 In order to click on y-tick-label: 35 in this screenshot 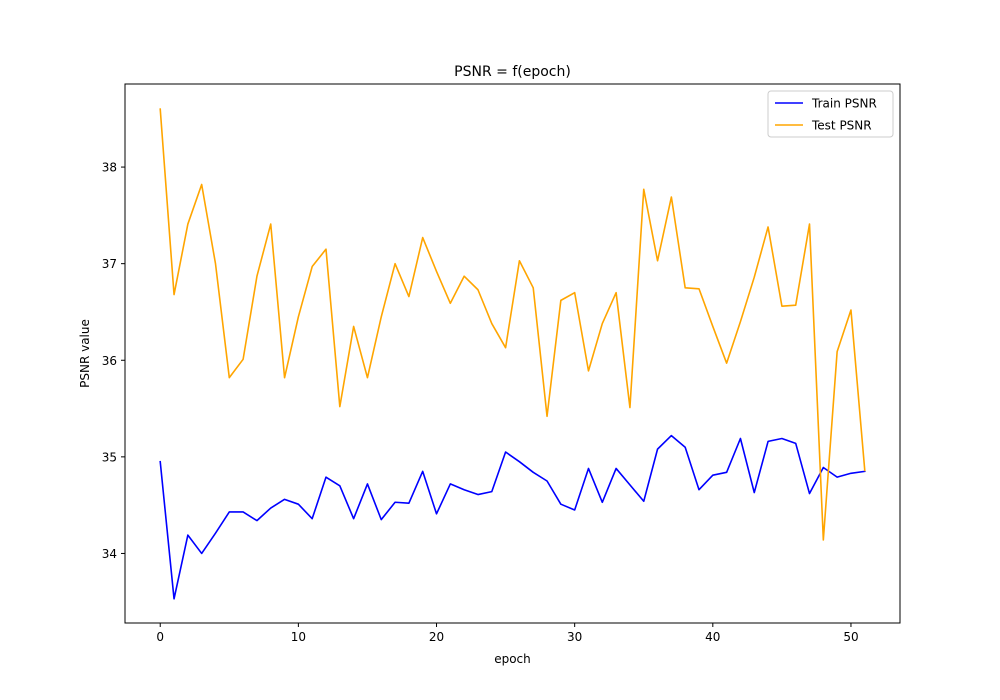, I will do `click(109, 457)`.